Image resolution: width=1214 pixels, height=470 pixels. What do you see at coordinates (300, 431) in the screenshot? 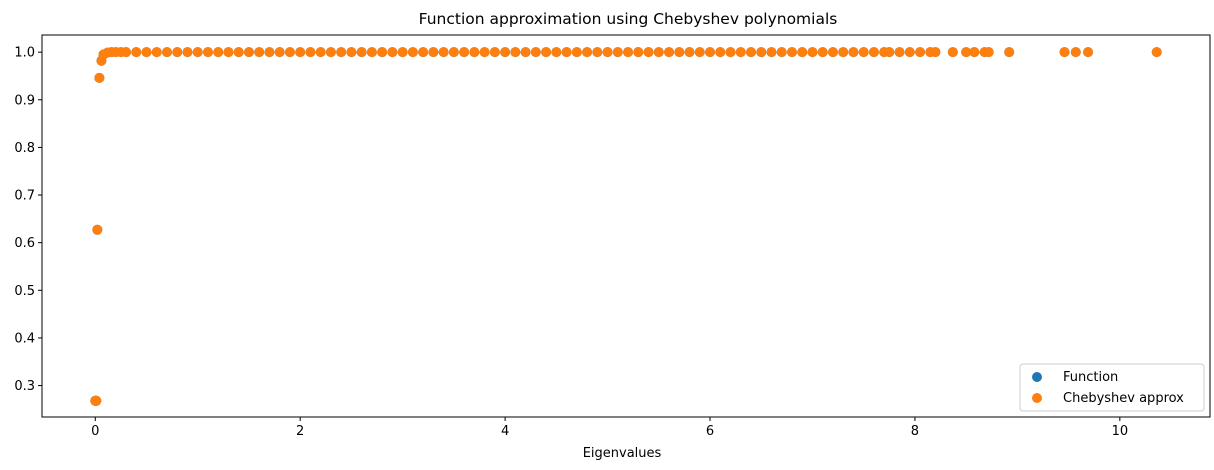
I see `x-tick-label: 2` at bounding box center [300, 431].